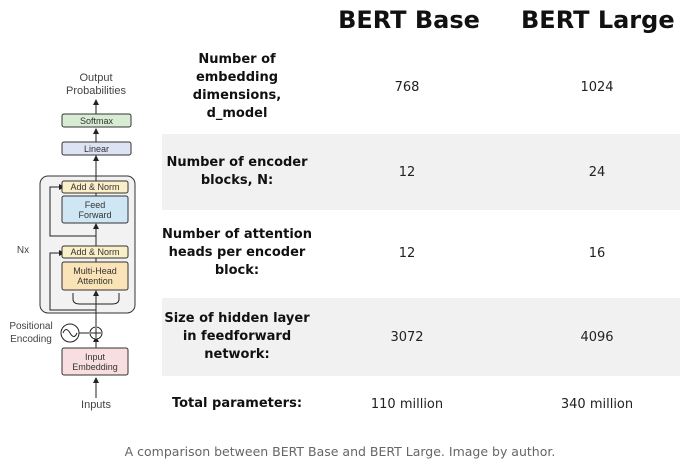  What do you see at coordinates (31, 333) in the screenshot?
I see `positional-encoding-label: Positional Encoding` at bounding box center [31, 333].